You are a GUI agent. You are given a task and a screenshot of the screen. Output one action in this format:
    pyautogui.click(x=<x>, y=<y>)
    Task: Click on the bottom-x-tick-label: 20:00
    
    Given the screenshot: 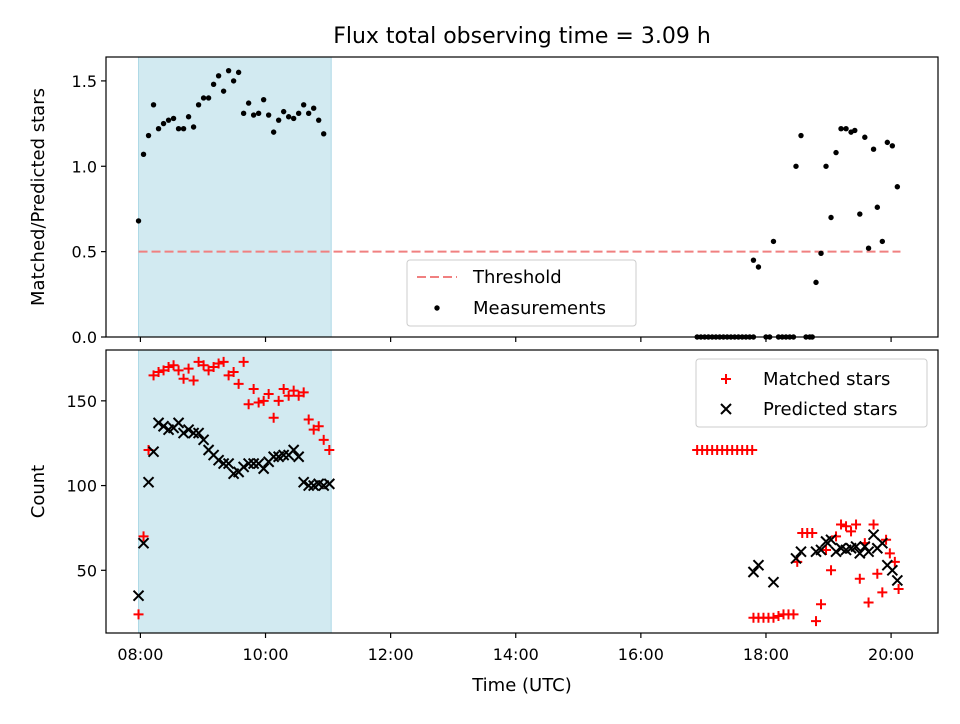 What is the action you would take?
    pyautogui.click(x=891, y=654)
    